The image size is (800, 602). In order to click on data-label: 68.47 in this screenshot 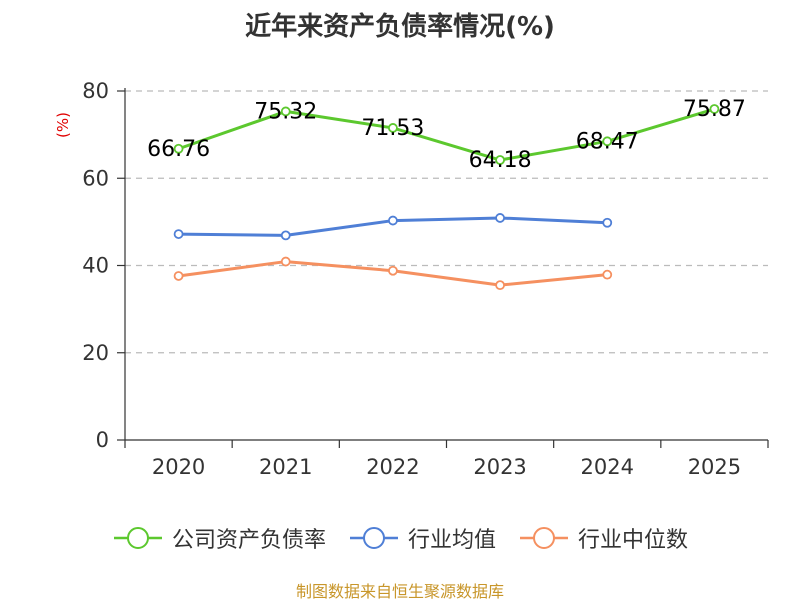, I will do `click(607, 141)`.